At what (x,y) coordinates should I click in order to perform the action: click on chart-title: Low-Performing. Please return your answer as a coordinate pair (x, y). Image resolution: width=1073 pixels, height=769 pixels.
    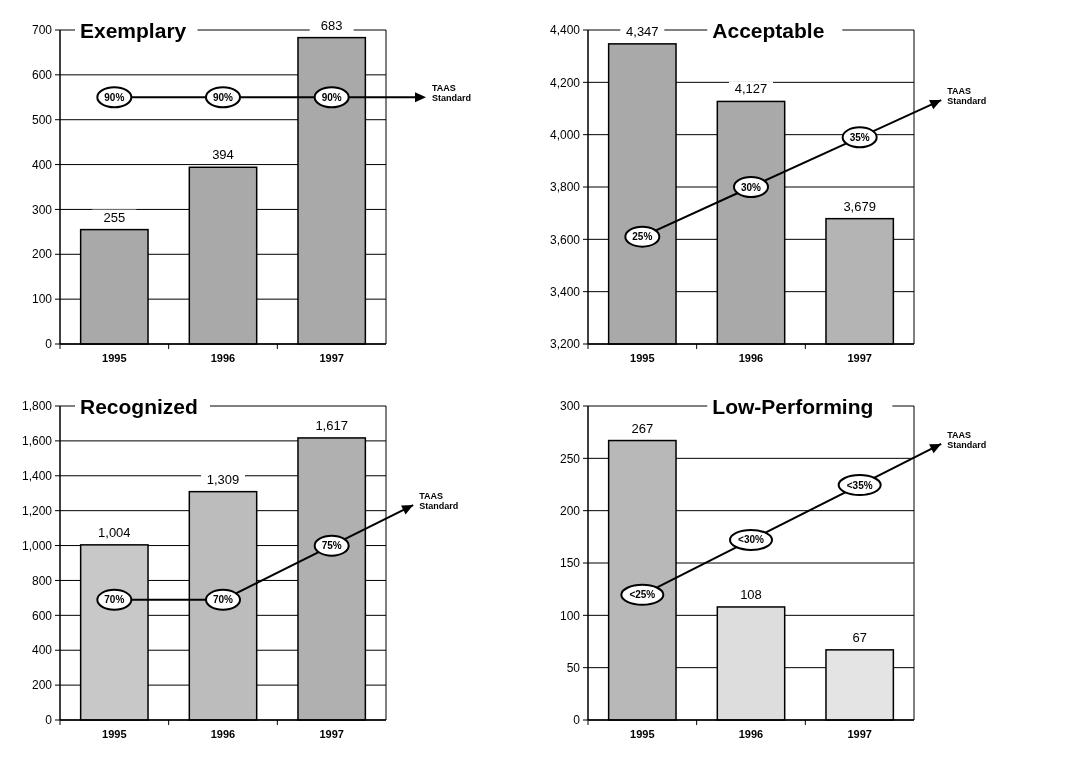
    Looking at the image, I should click on (793, 406).